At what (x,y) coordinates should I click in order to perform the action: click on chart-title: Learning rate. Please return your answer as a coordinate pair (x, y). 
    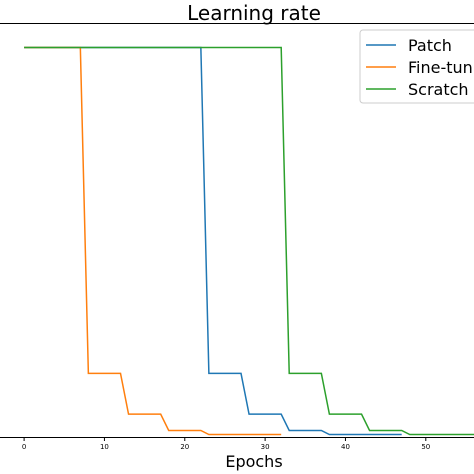
    Looking at the image, I should click on (254, 13).